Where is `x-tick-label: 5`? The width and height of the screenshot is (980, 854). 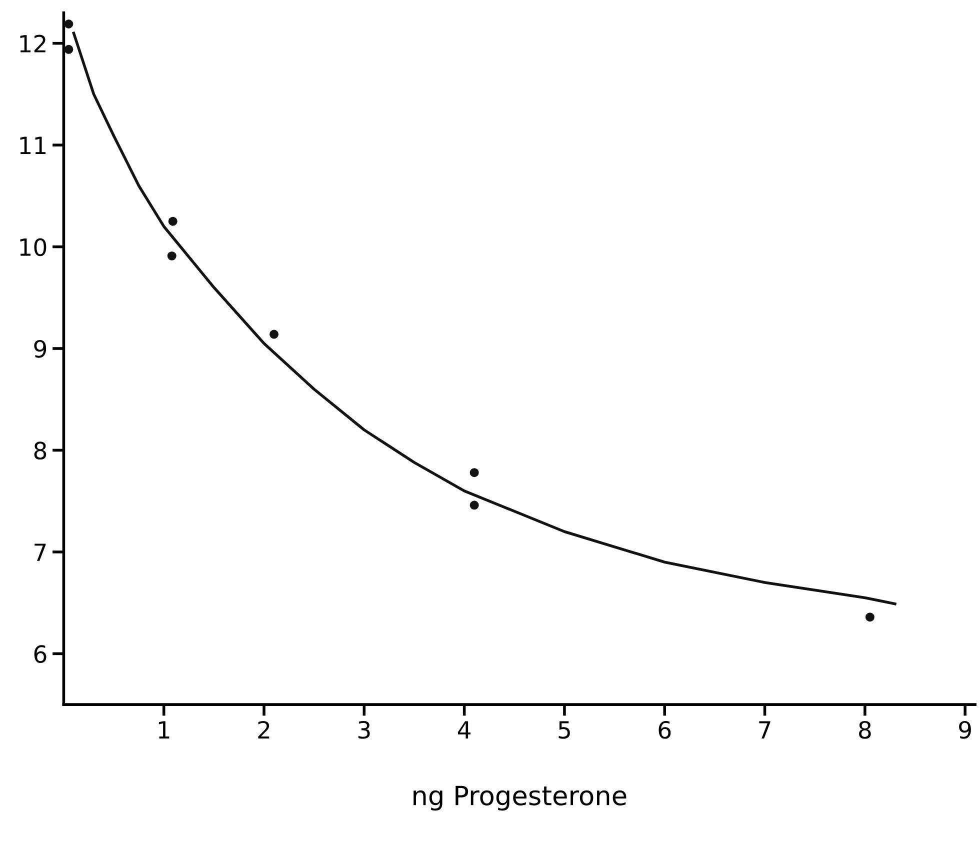
x-tick-label: 5 is located at coordinates (564, 730).